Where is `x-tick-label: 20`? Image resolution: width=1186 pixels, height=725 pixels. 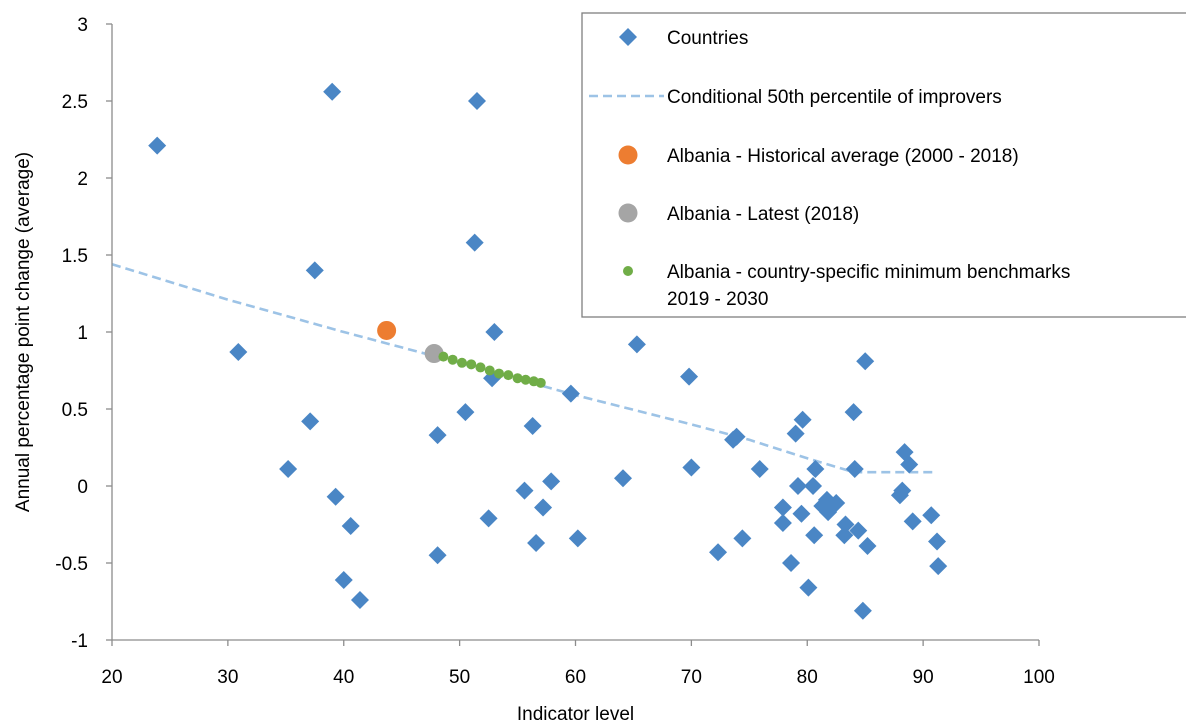 x-tick-label: 20 is located at coordinates (111, 677).